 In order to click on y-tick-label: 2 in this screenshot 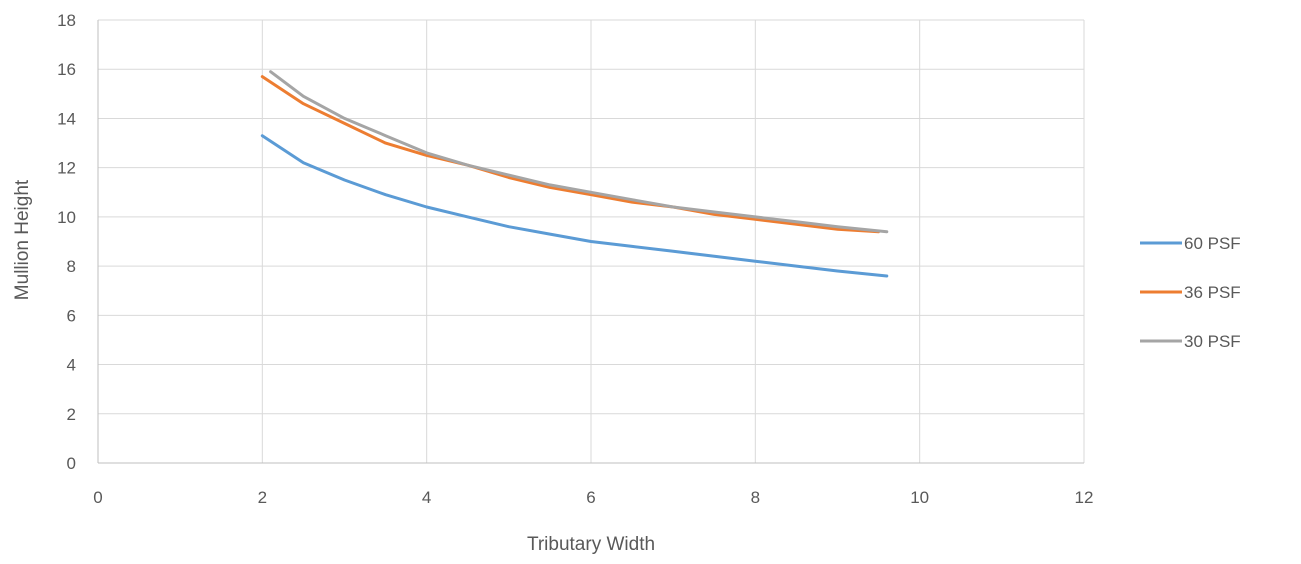, I will do `click(71, 414)`.